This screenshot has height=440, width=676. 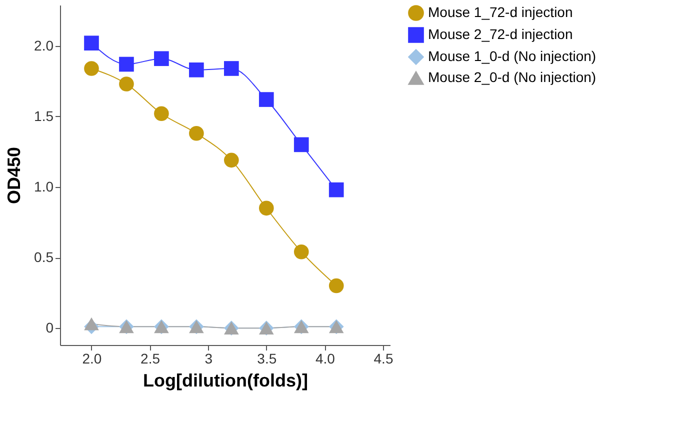 What do you see at coordinates (512, 77) in the screenshot?
I see `legend-label: Mouse 2_0-d (No injection)` at bounding box center [512, 77].